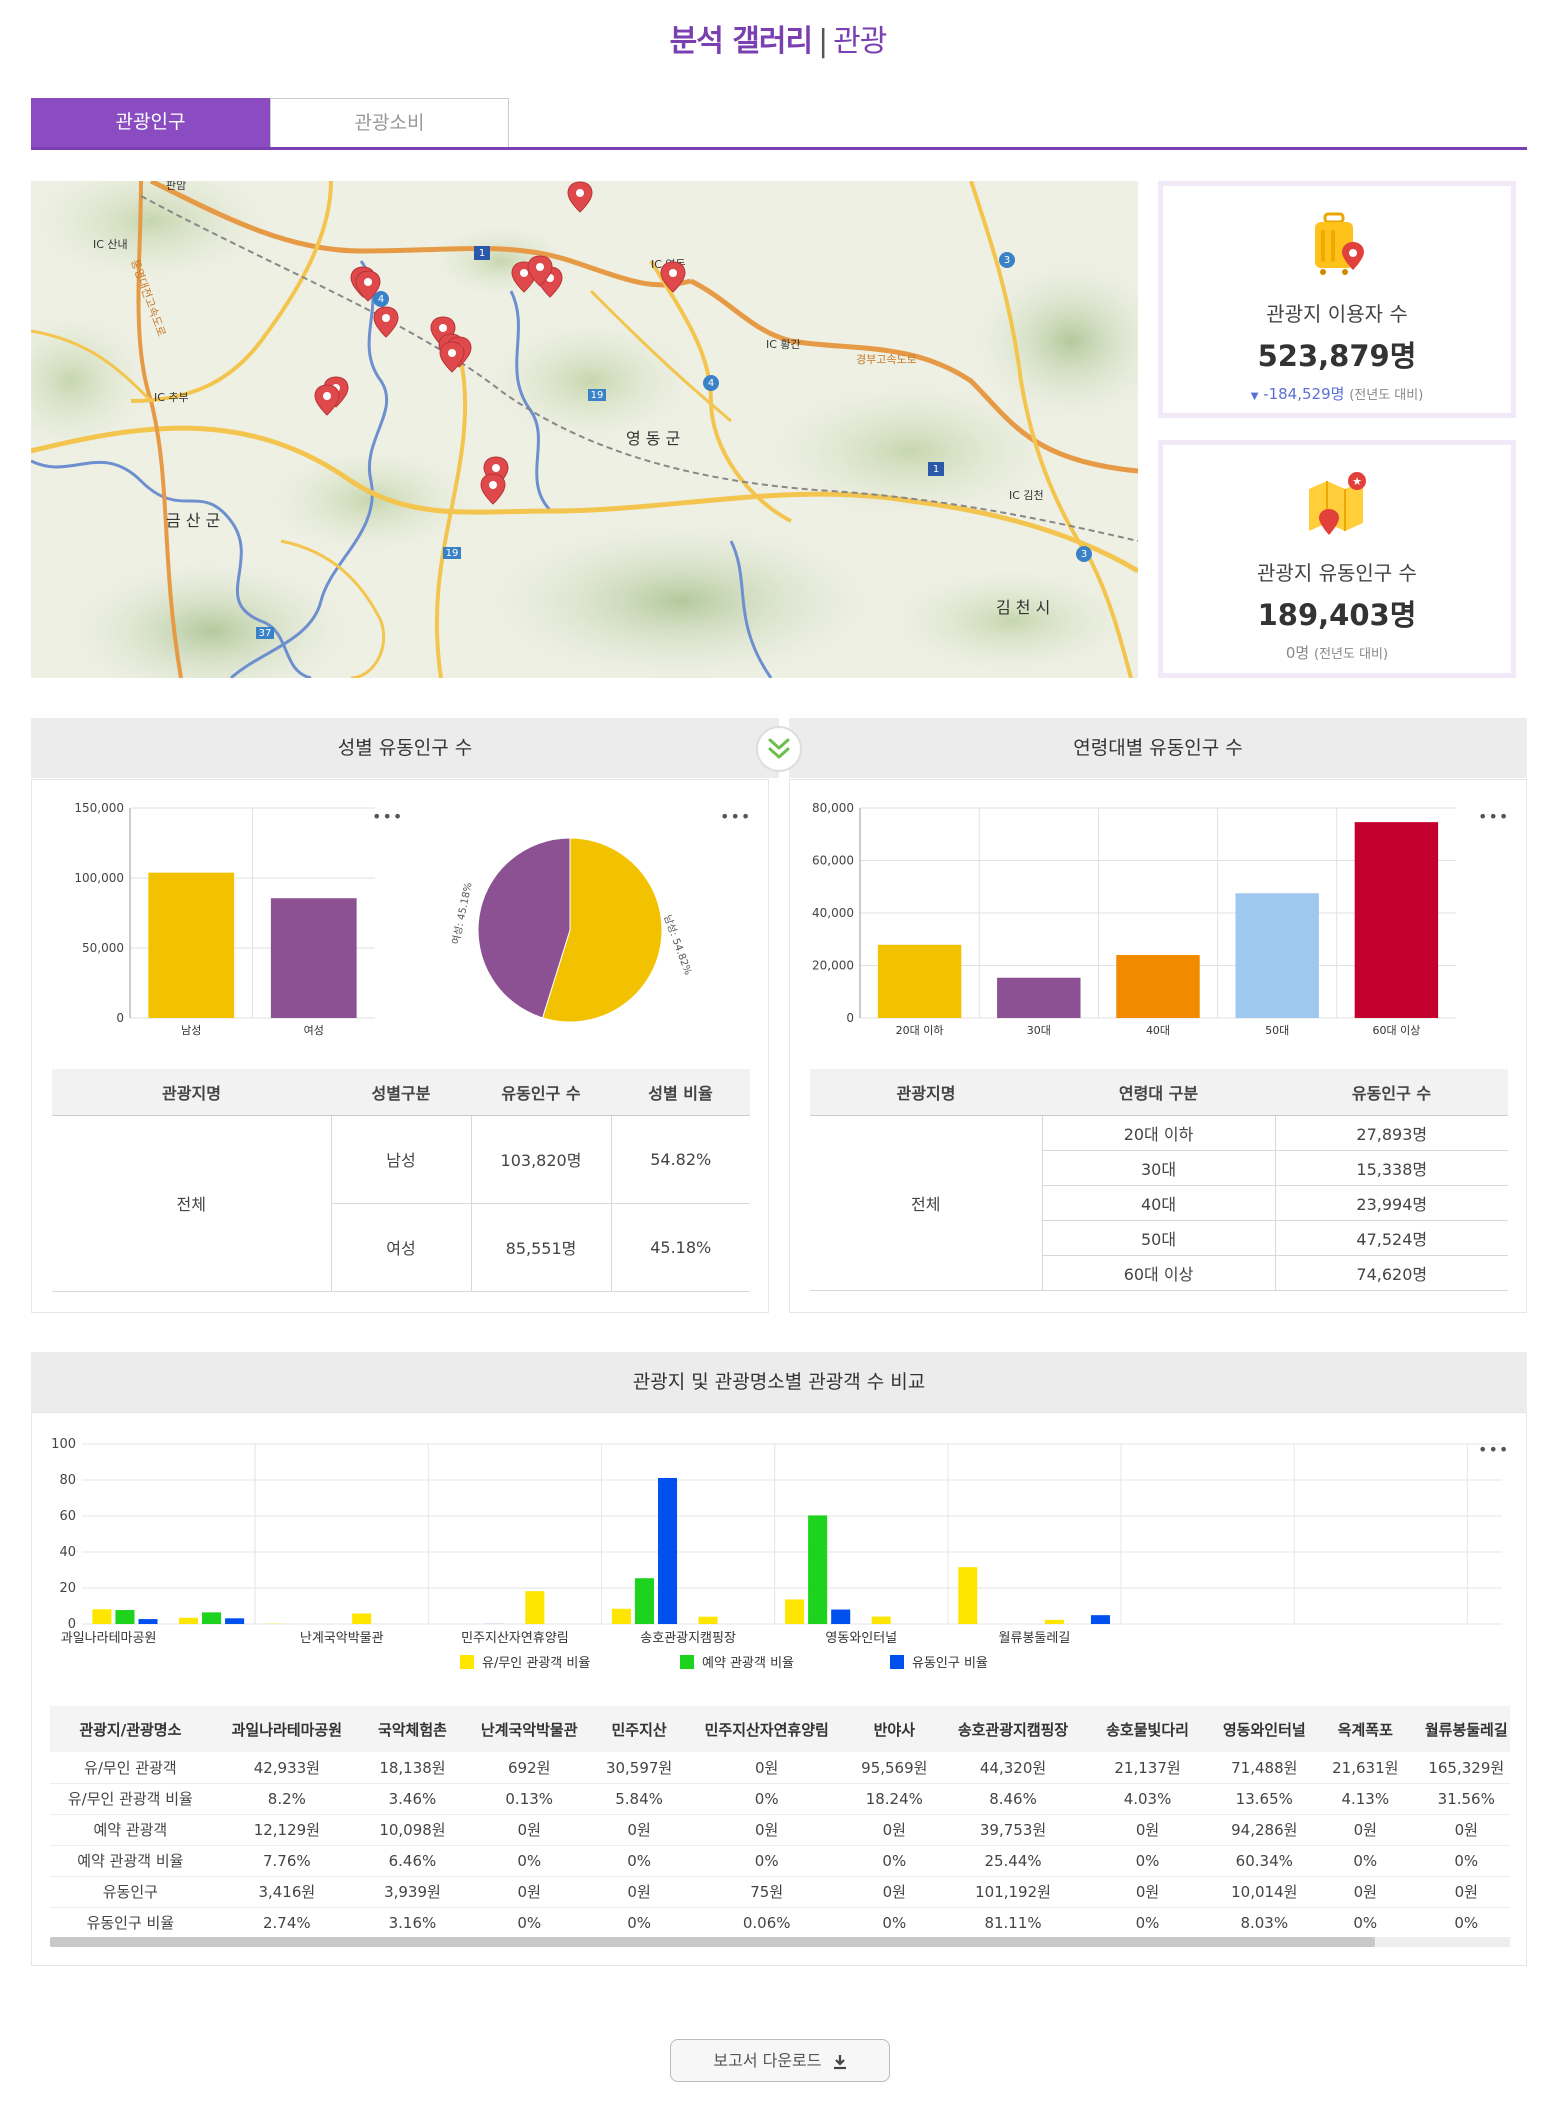 The height and width of the screenshot is (2123, 1556). I want to click on compare-cell: 44,320원, so click(1013, 1768).